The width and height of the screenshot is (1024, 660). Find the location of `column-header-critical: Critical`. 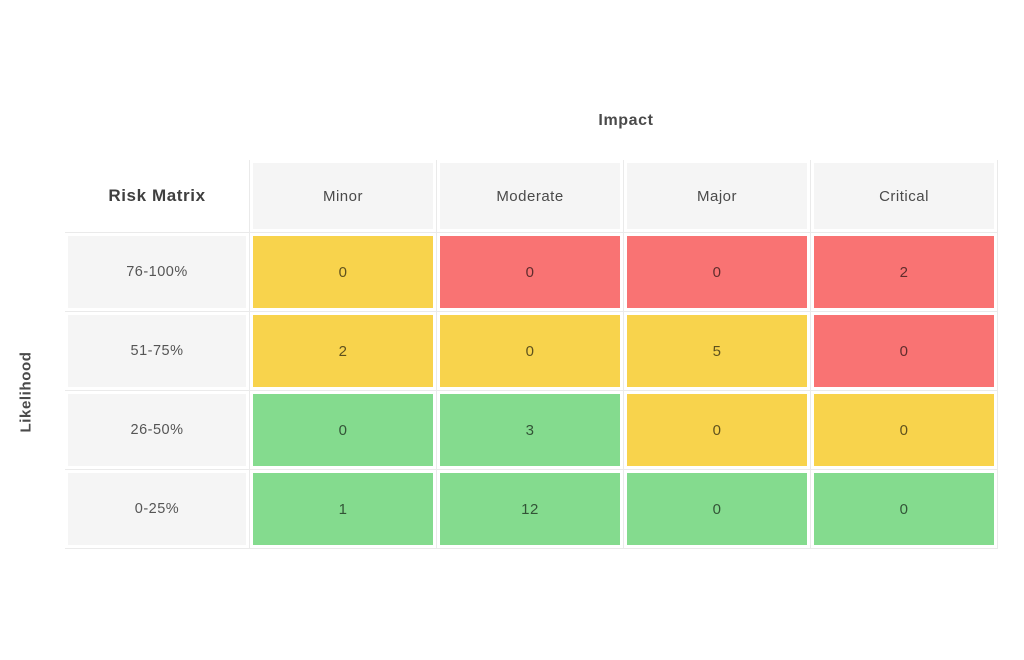

column-header-critical: Critical is located at coordinates (904, 196).